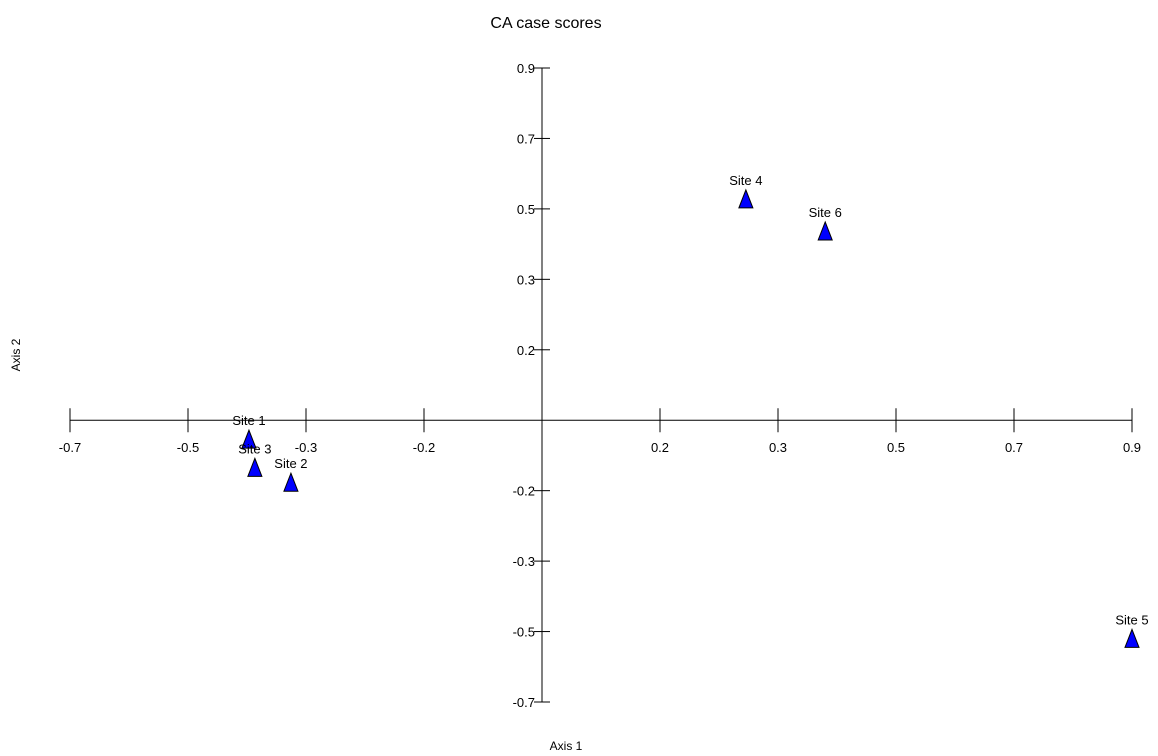  I want to click on chart-title: CA case scores, so click(545, 23).